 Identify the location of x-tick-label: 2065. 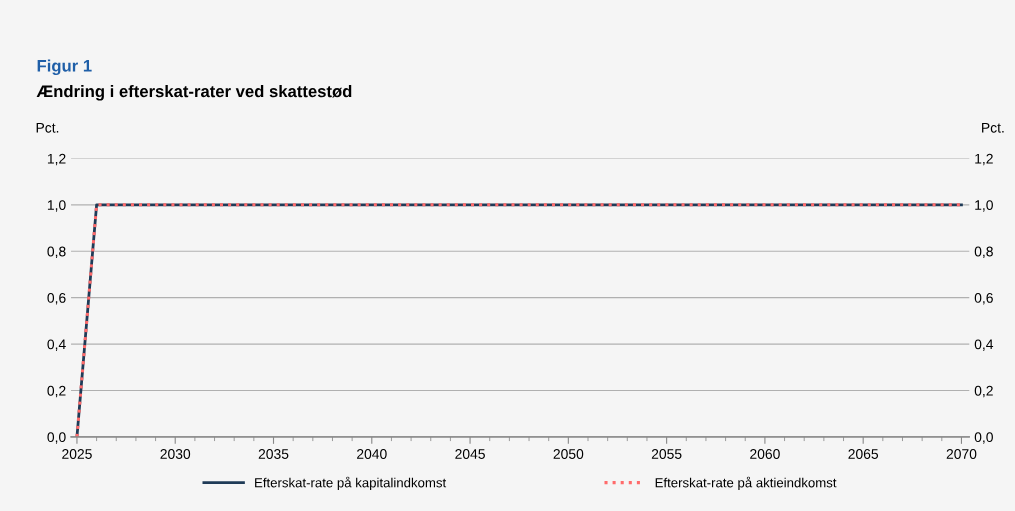
(863, 454).